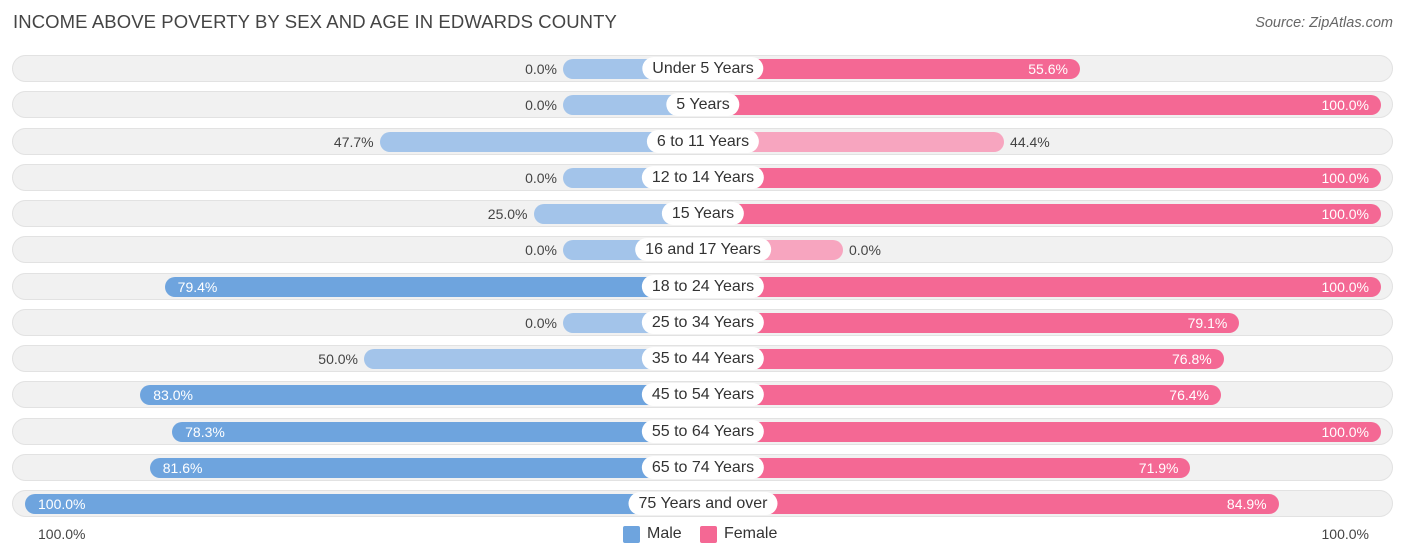 Image resolution: width=1406 pixels, height=559 pixels. What do you see at coordinates (618, 213) in the screenshot?
I see `bar-male-15-years` at bounding box center [618, 213].